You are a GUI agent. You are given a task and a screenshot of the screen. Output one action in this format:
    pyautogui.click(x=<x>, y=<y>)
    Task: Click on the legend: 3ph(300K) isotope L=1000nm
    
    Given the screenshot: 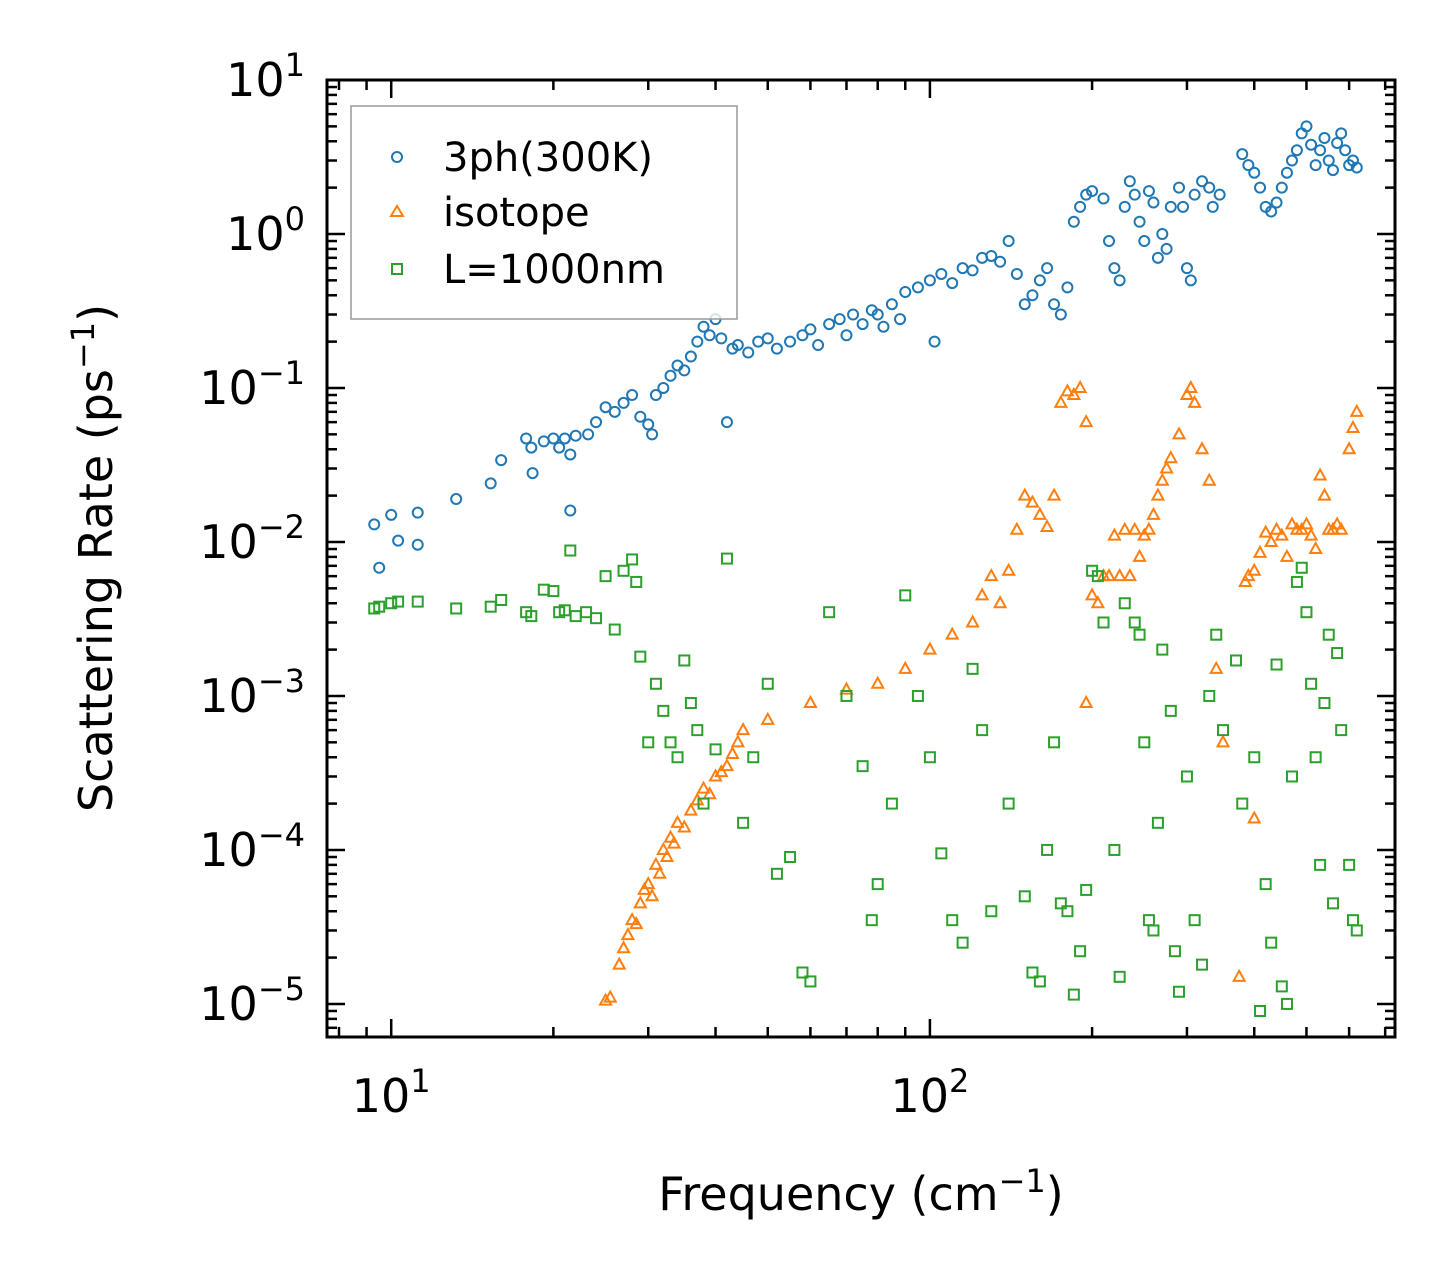 What is the action you would take?
    pyautogui.click(x=544, y=212)
    